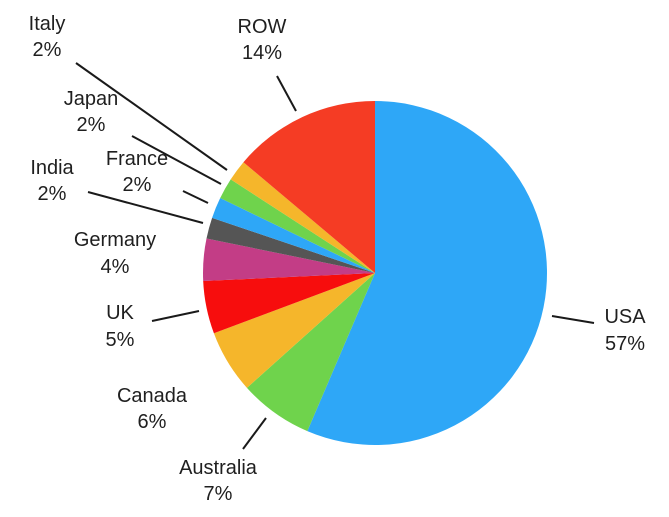 This screenshot has width=669, height=517. What do you see at coordinates (289, 303) in the screenshot?
I see `pie-slice-uk` at bounding box center [289, 303].